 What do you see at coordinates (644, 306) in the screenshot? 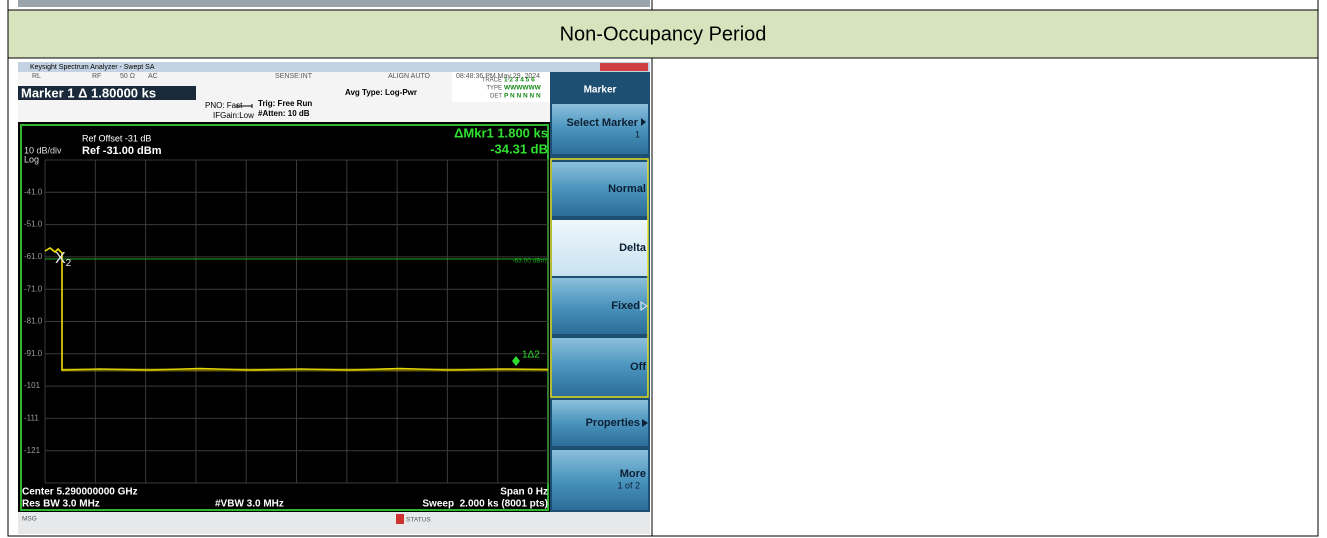
I see `option-arrow` at bounding box center [644, 306].